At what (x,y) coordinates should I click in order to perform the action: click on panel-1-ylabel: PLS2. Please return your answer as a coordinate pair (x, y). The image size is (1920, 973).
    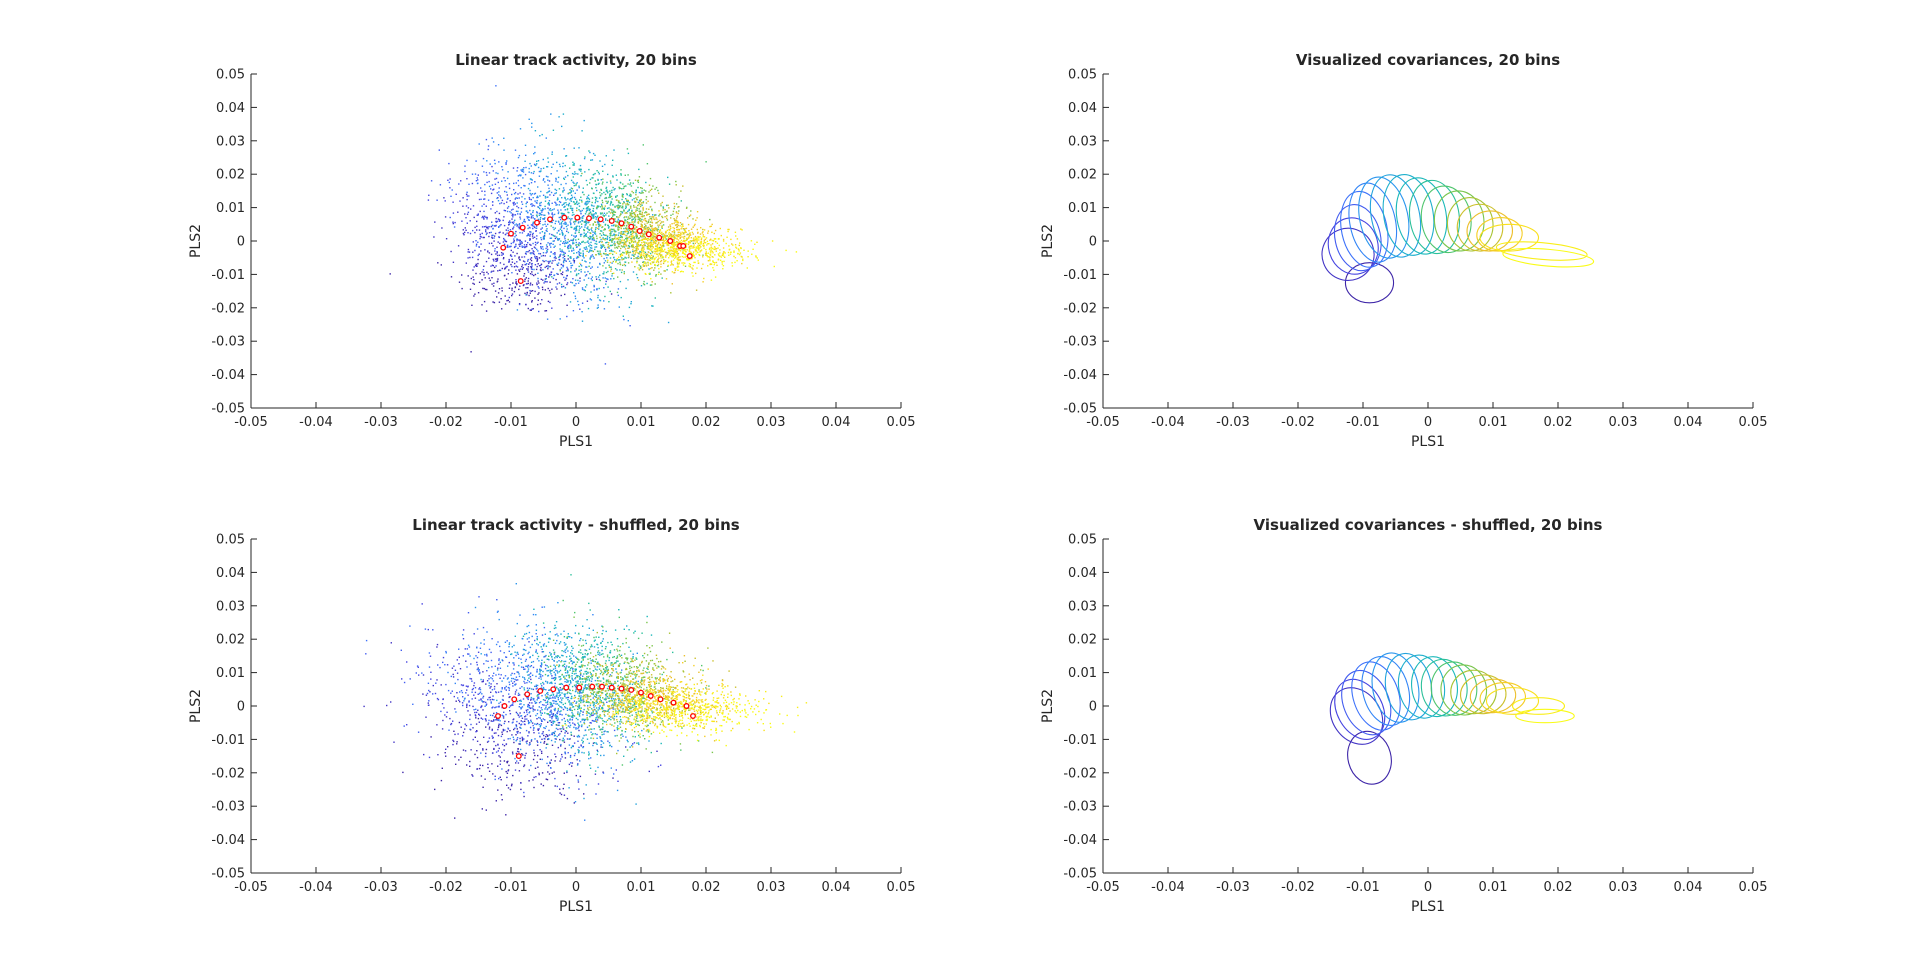
    Looking at the image, I should click on (196, 241).